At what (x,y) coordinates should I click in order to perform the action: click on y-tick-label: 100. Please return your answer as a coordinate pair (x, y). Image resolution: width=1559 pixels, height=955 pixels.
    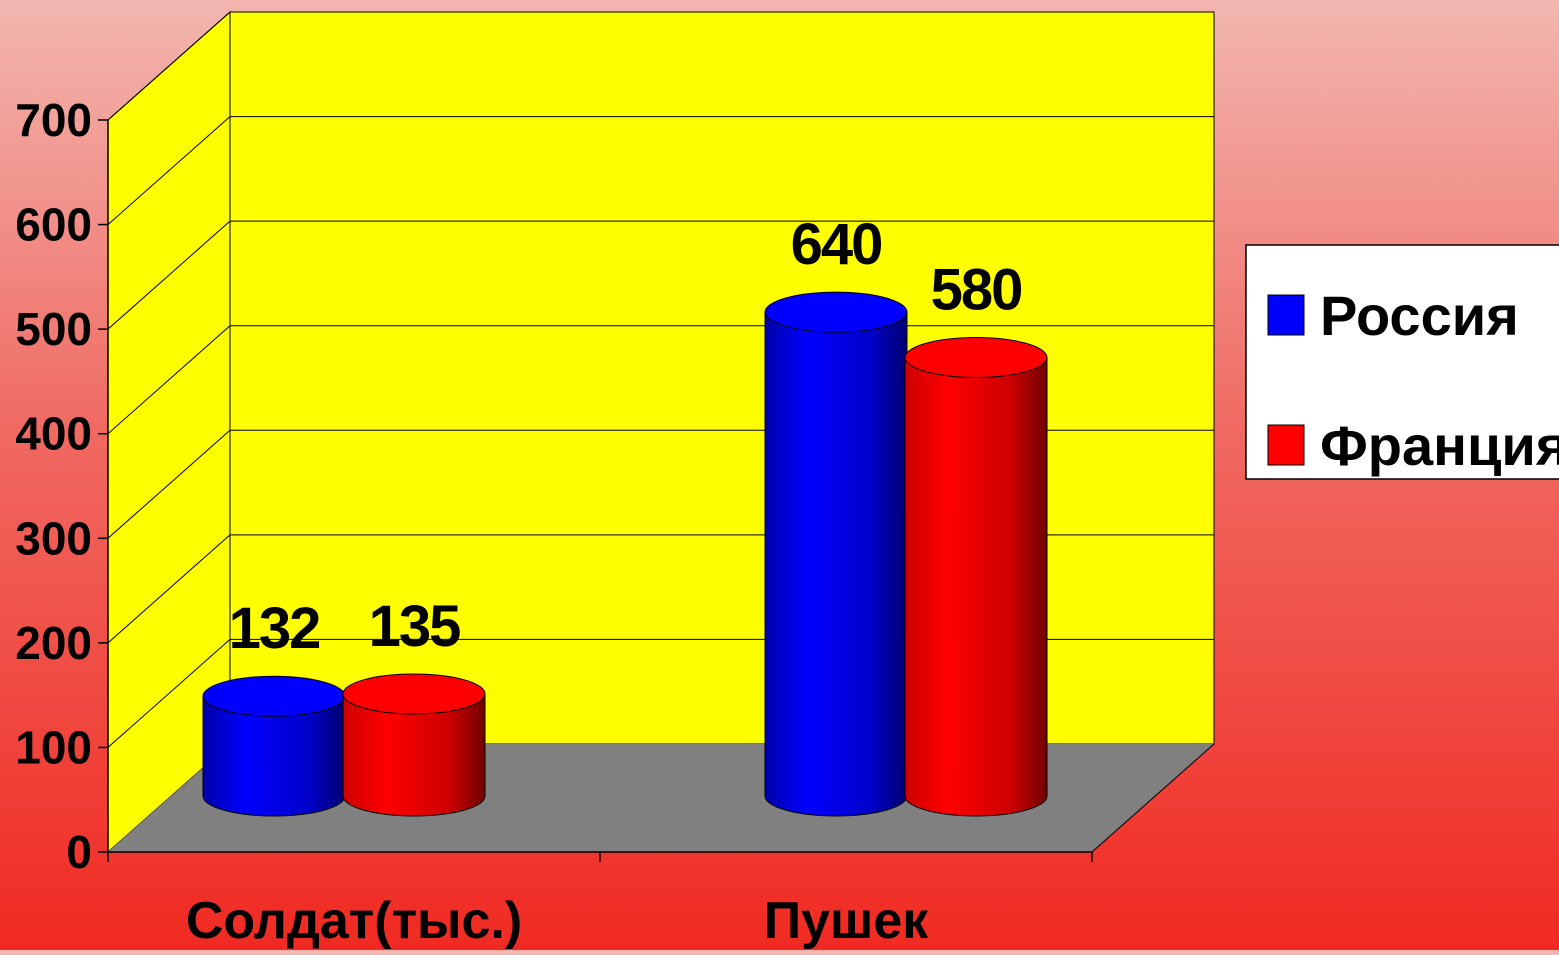
    Looking at the image, I should click on (53, 747).